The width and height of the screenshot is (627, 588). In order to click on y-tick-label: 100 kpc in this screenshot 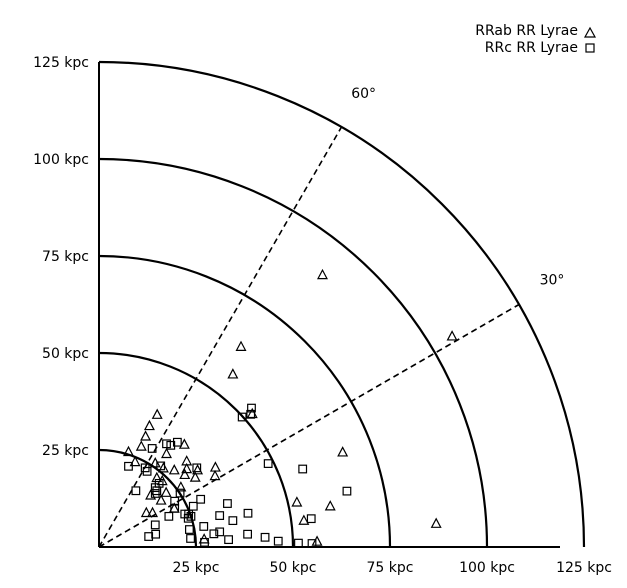, I will do `click(61, 160)`.